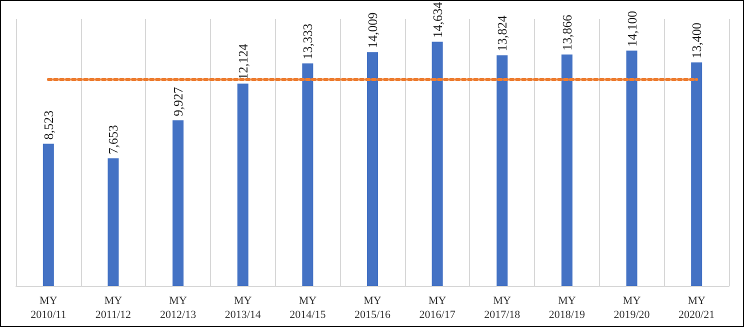 This screenshot has width=744, height=327. What do you see at coordinates (502, 33) in the screenshot?
I see `data-label: 13,824` at bounding box center [502, 33].